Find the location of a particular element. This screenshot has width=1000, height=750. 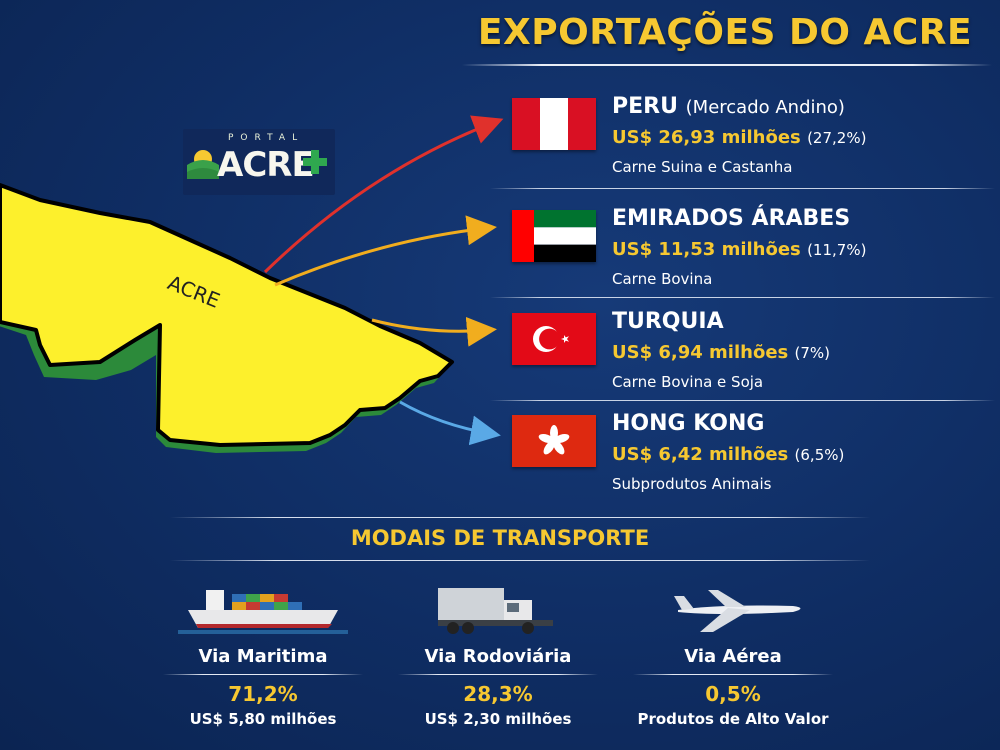

country-value: US$ 26,93 milhões is located at coordinates (706, 137).